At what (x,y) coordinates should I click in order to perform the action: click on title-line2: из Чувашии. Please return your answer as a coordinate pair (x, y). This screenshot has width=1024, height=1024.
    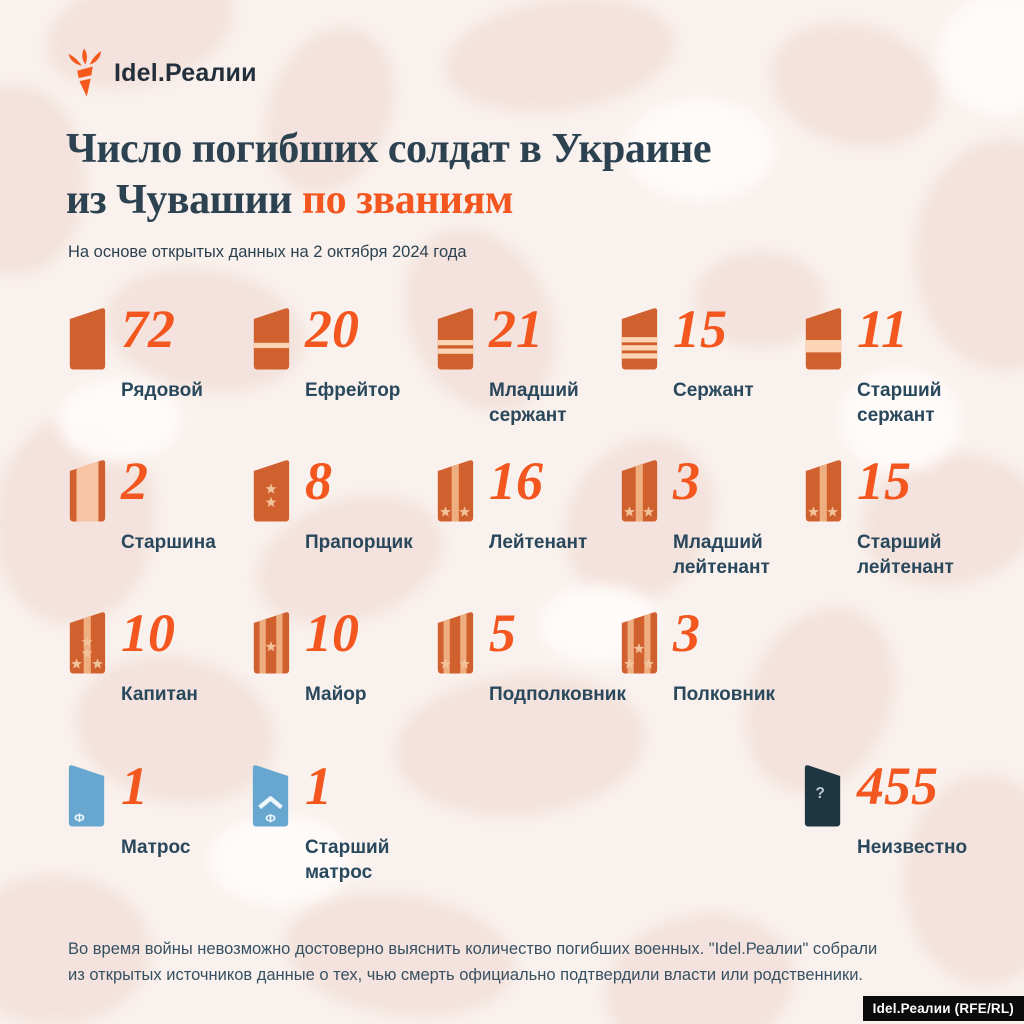
    Looking at the image, I should click on (179, 200).